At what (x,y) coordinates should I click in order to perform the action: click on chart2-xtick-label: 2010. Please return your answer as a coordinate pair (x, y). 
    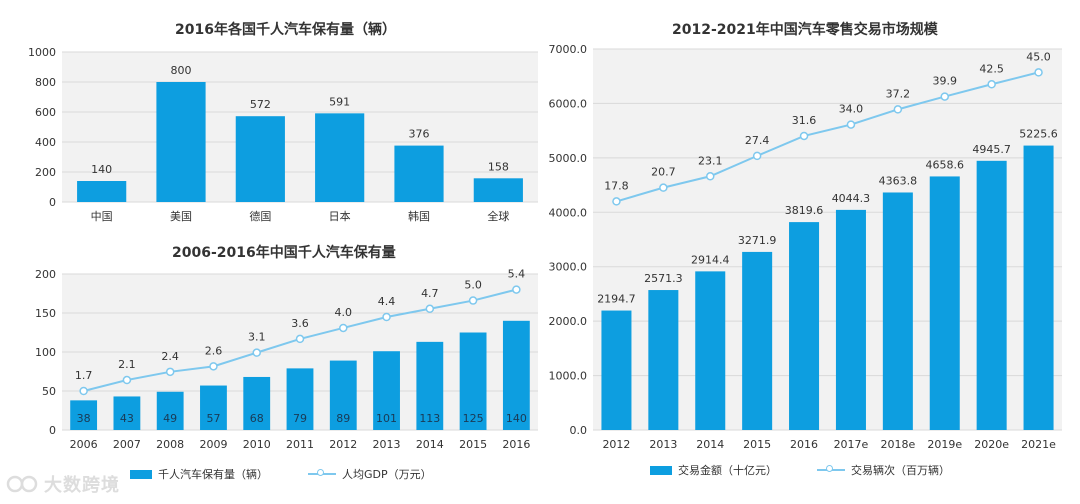
    Looking at the image, I should click on (257, 444).